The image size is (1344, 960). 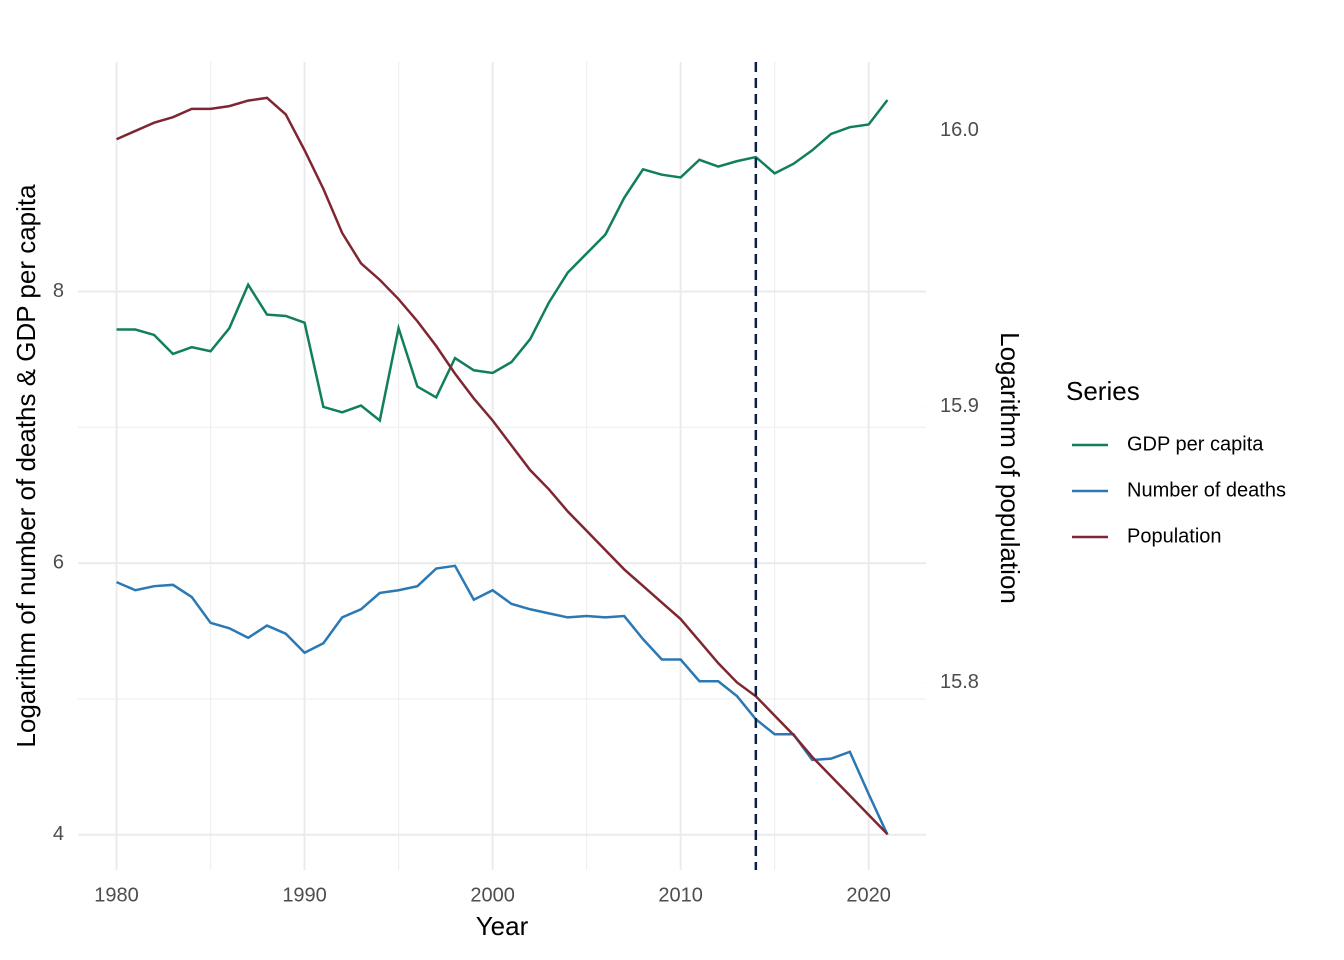 I want to click on legend-label: Population, so click(x=1174, y=536).